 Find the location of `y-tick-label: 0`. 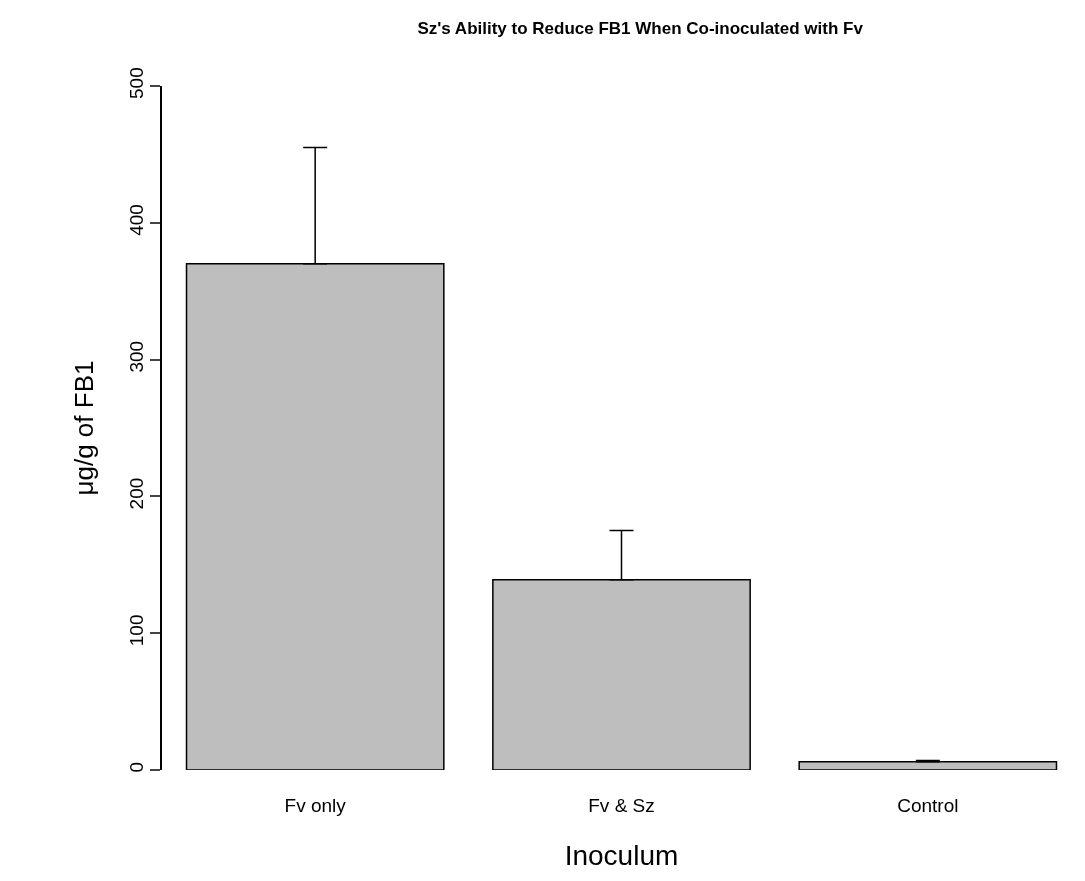

y-tick-label: 0 is located at coordinates (136, 767).